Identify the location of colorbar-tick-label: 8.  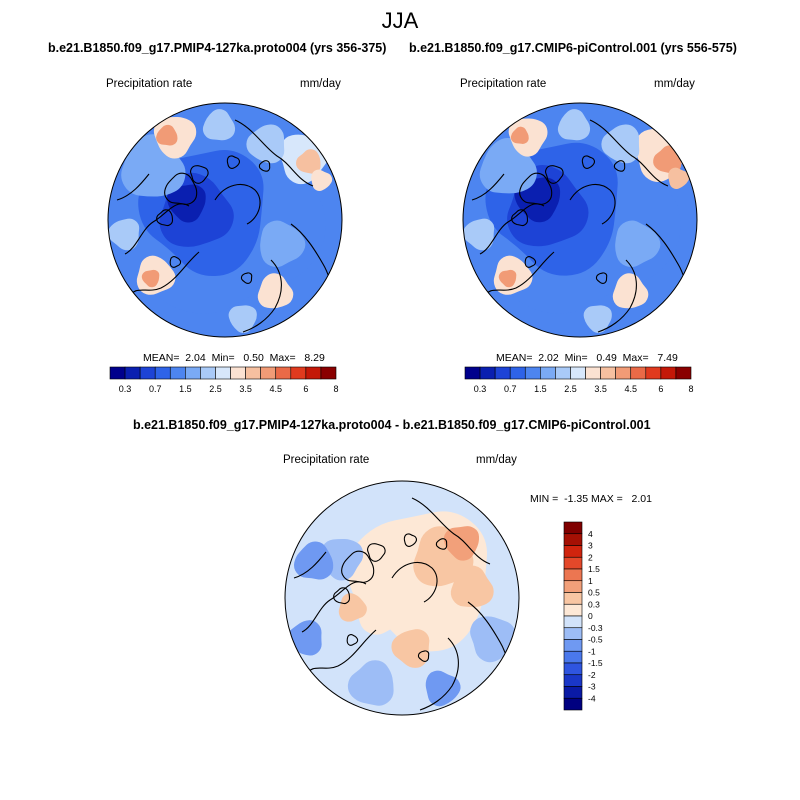
(690, 389).